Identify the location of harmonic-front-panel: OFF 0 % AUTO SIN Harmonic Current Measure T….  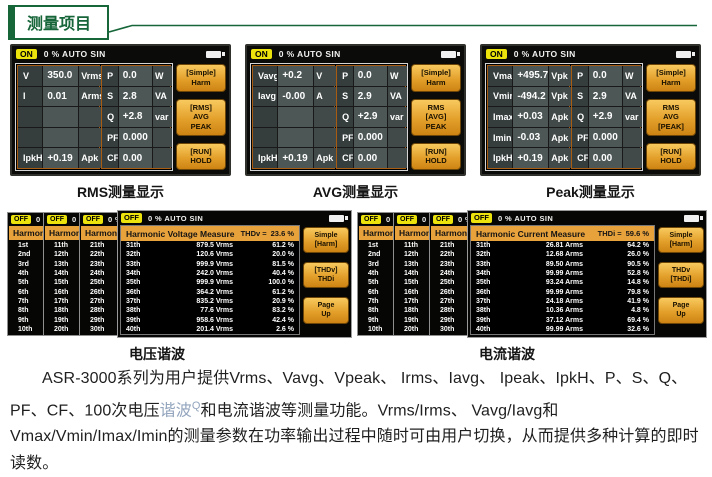
(587, 274).